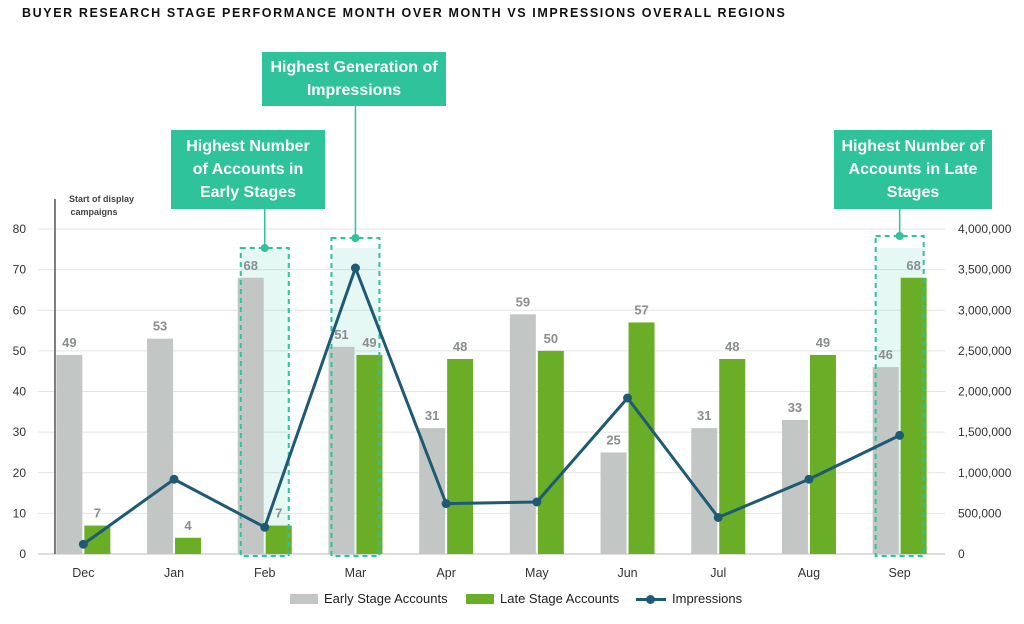 The width and height of the screenshot is (1024, 624). What do you see at coordinates (627, 573) in the screenshot?
I see `x-tick-label: Jun` at bounding box center [627, 573].